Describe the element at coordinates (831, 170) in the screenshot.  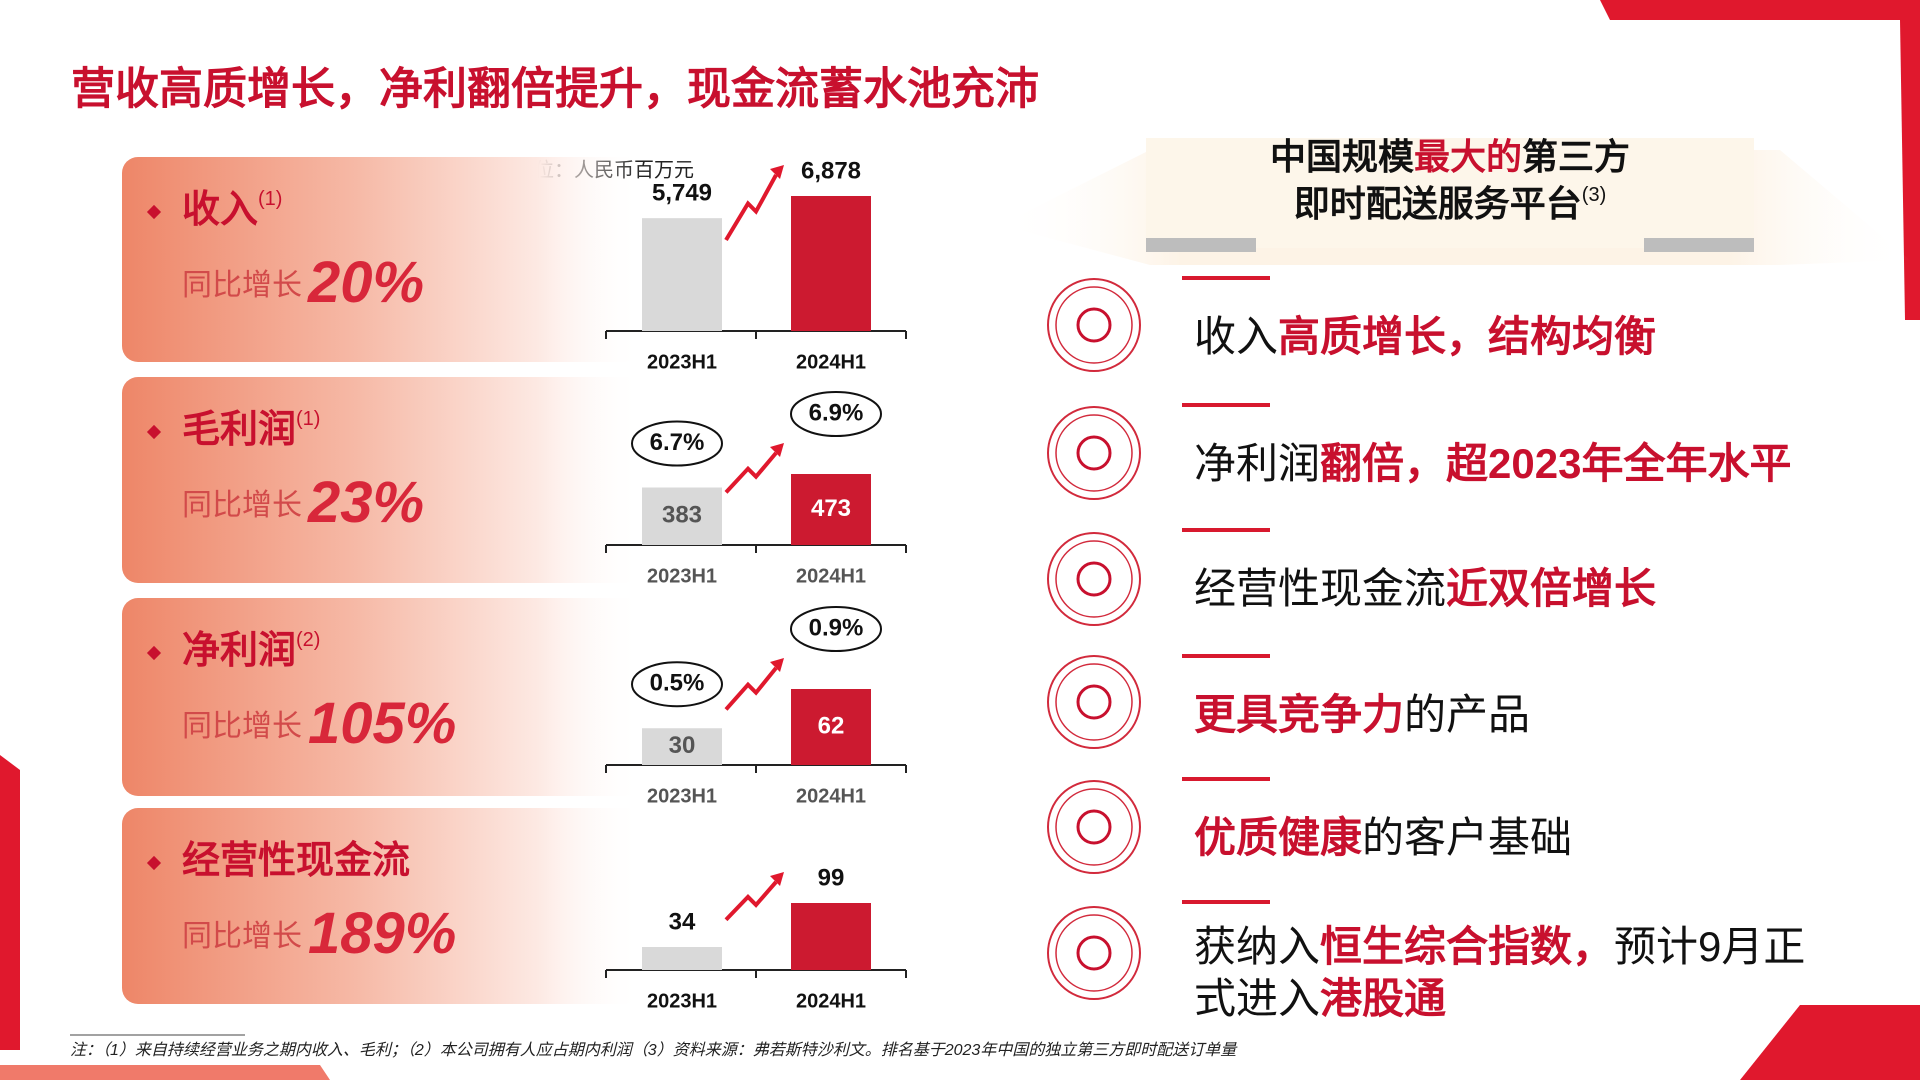
I see `value-label: 6,878` at that location.